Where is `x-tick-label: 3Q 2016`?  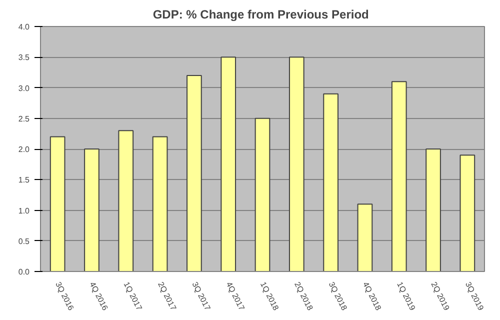 x-tick-label: 3Q 2016 is located at coordinates (65, 296).